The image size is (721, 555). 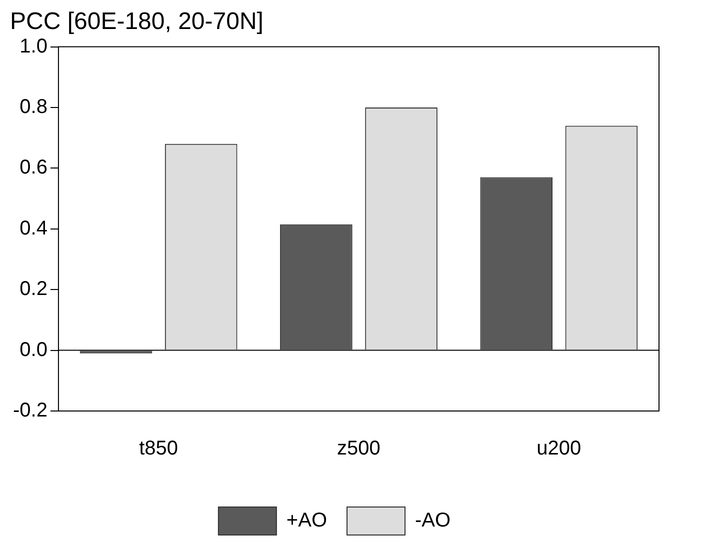 I want to click on y-tick-label: 0.2, so click(x=34, y=289).